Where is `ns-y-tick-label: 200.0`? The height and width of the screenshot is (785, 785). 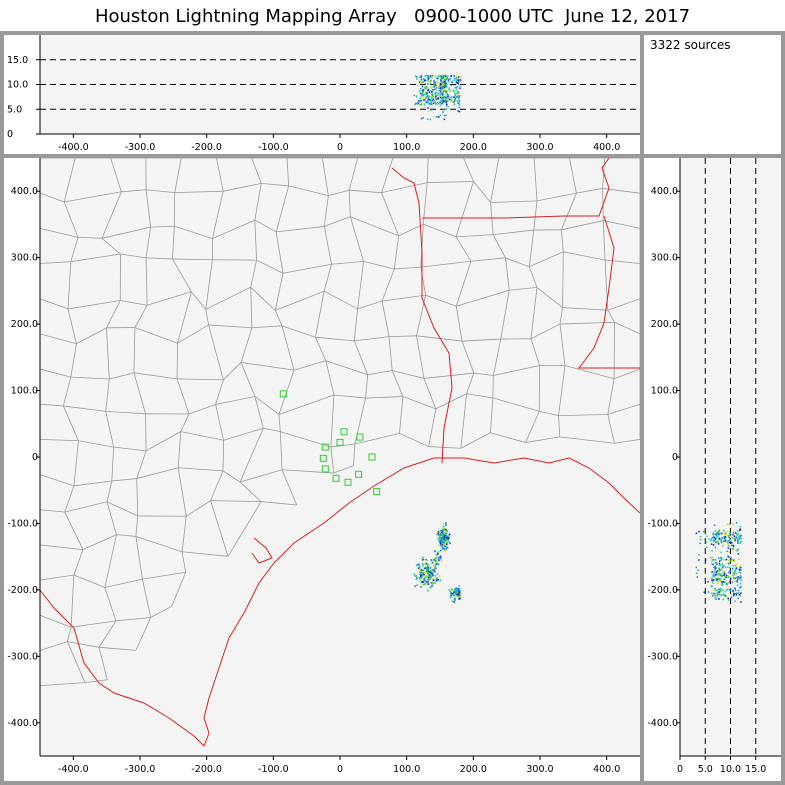 ns-y-tick-label: 200.0 is located at coordinates (664, 324).